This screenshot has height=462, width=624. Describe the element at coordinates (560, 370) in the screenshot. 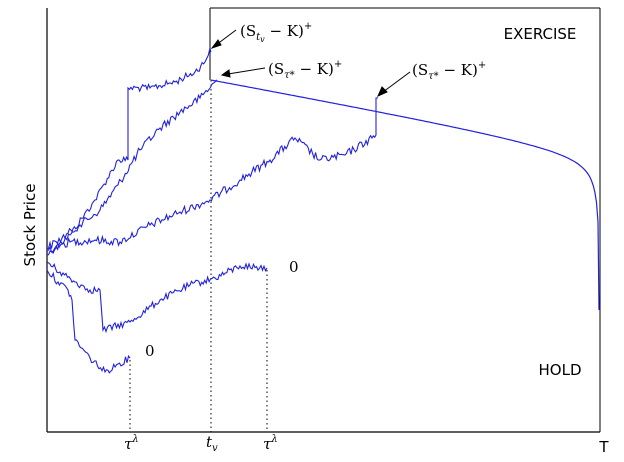

I see `hold-region-label: HOLD` at that location.